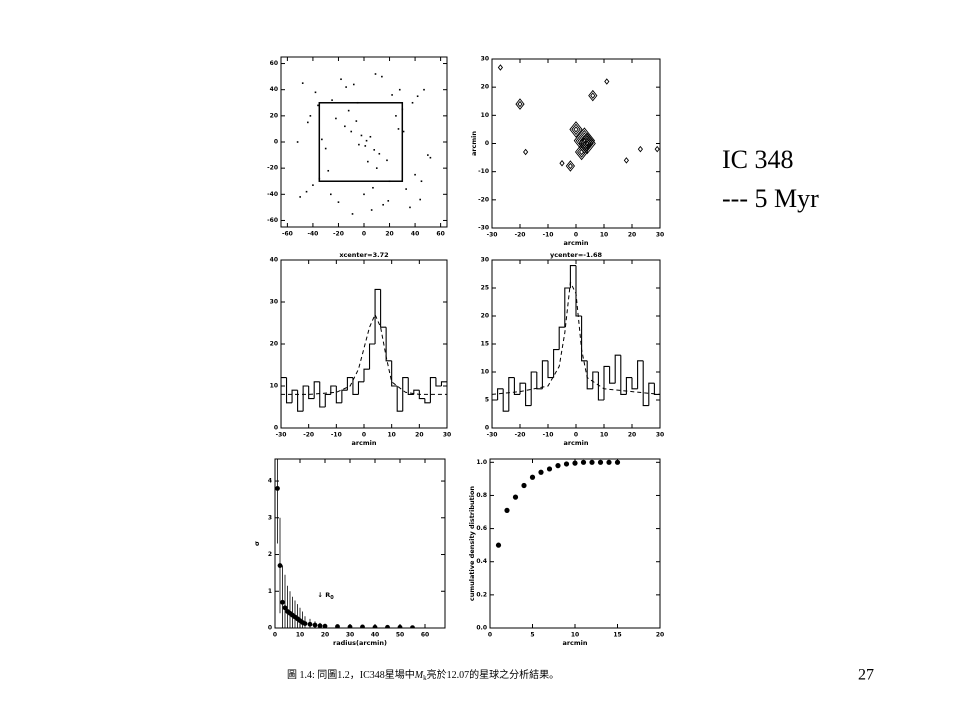  I want to click on plot-frame, so click(360, 543).